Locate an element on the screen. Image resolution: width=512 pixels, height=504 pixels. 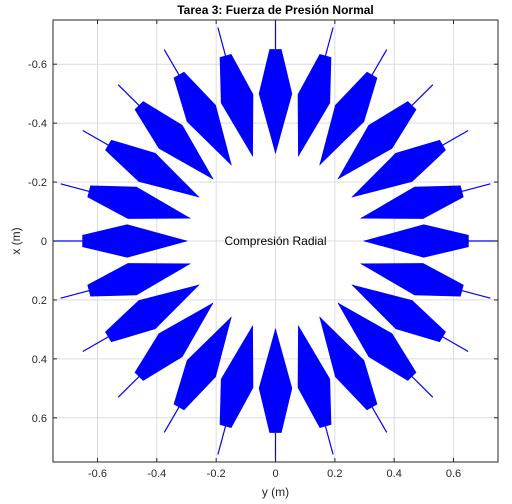
y-tick-label: -0.2 is located at coordinates (37, 183).